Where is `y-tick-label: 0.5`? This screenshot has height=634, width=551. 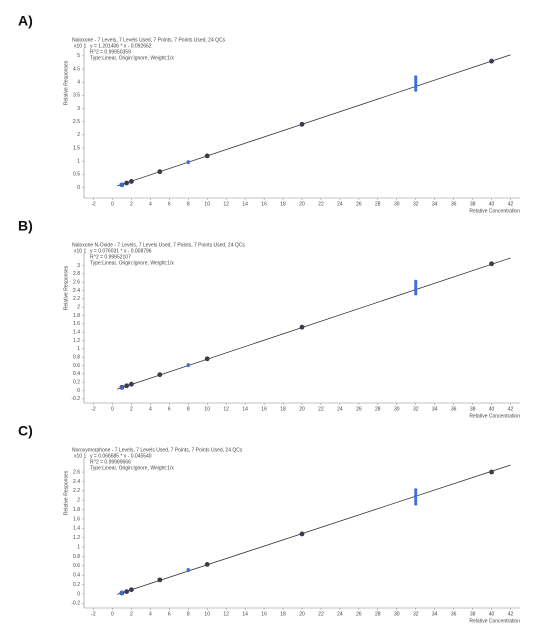
y-tick-label: 0.5 is located at coordinates (76, 175).